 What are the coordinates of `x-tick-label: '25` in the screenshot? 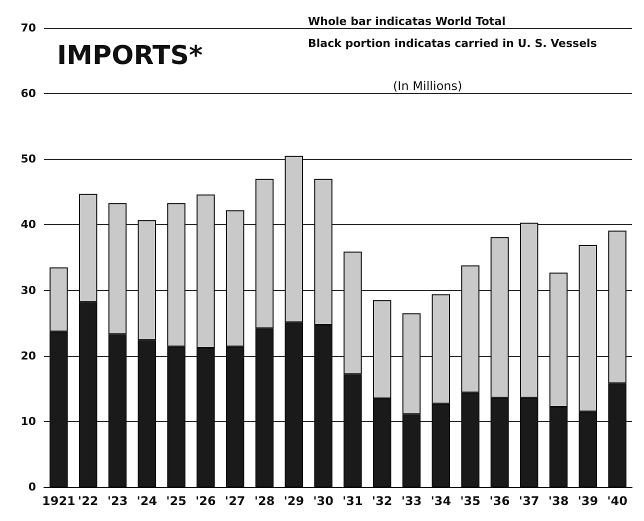 It's located at (176, 501).